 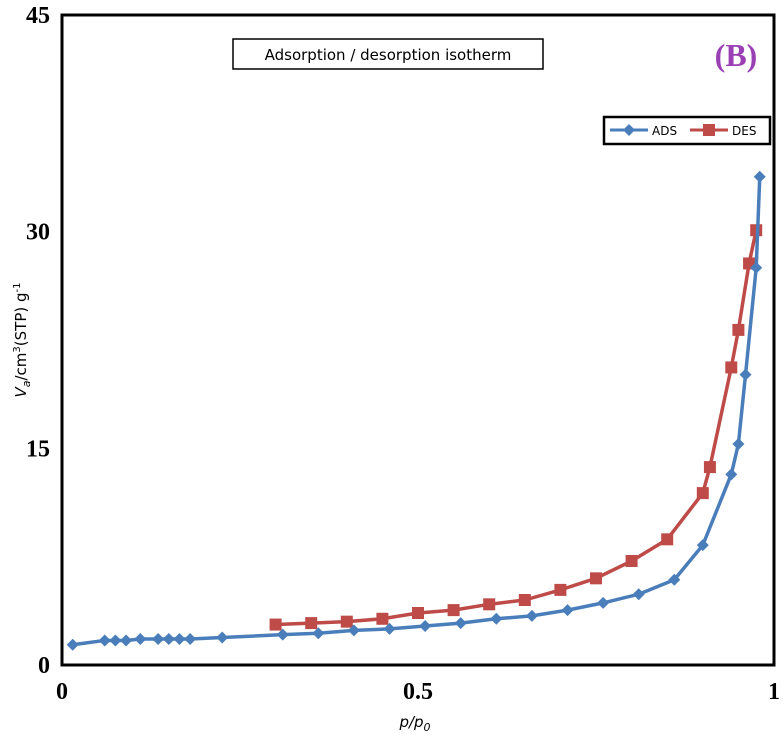 What do you see at coordinates (709, 130) in the screenshot?
I see `legend-marker-des` at bounding box center [709, 130].